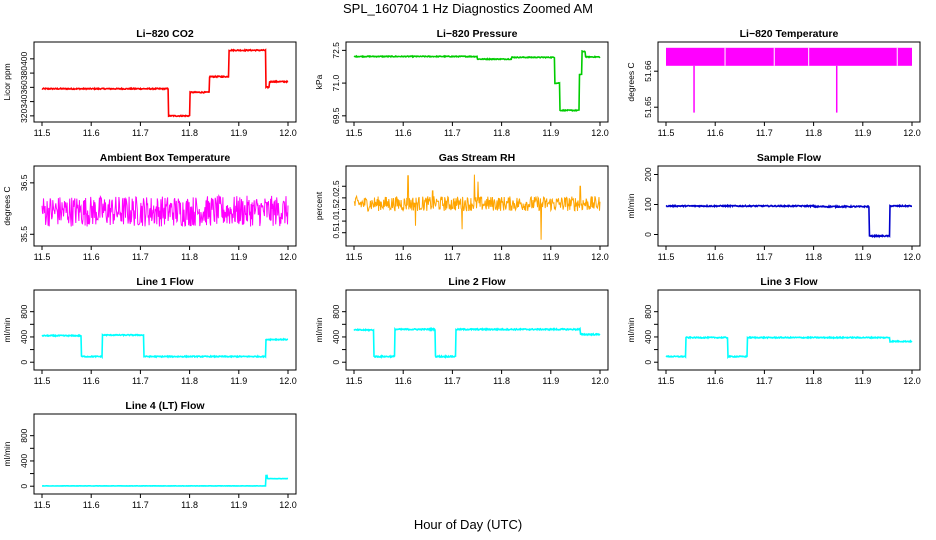  What do you see at coordinates (319, 205) in the screenshot?
I see `y-axis-label: percent` at bounding box center [319, 205].